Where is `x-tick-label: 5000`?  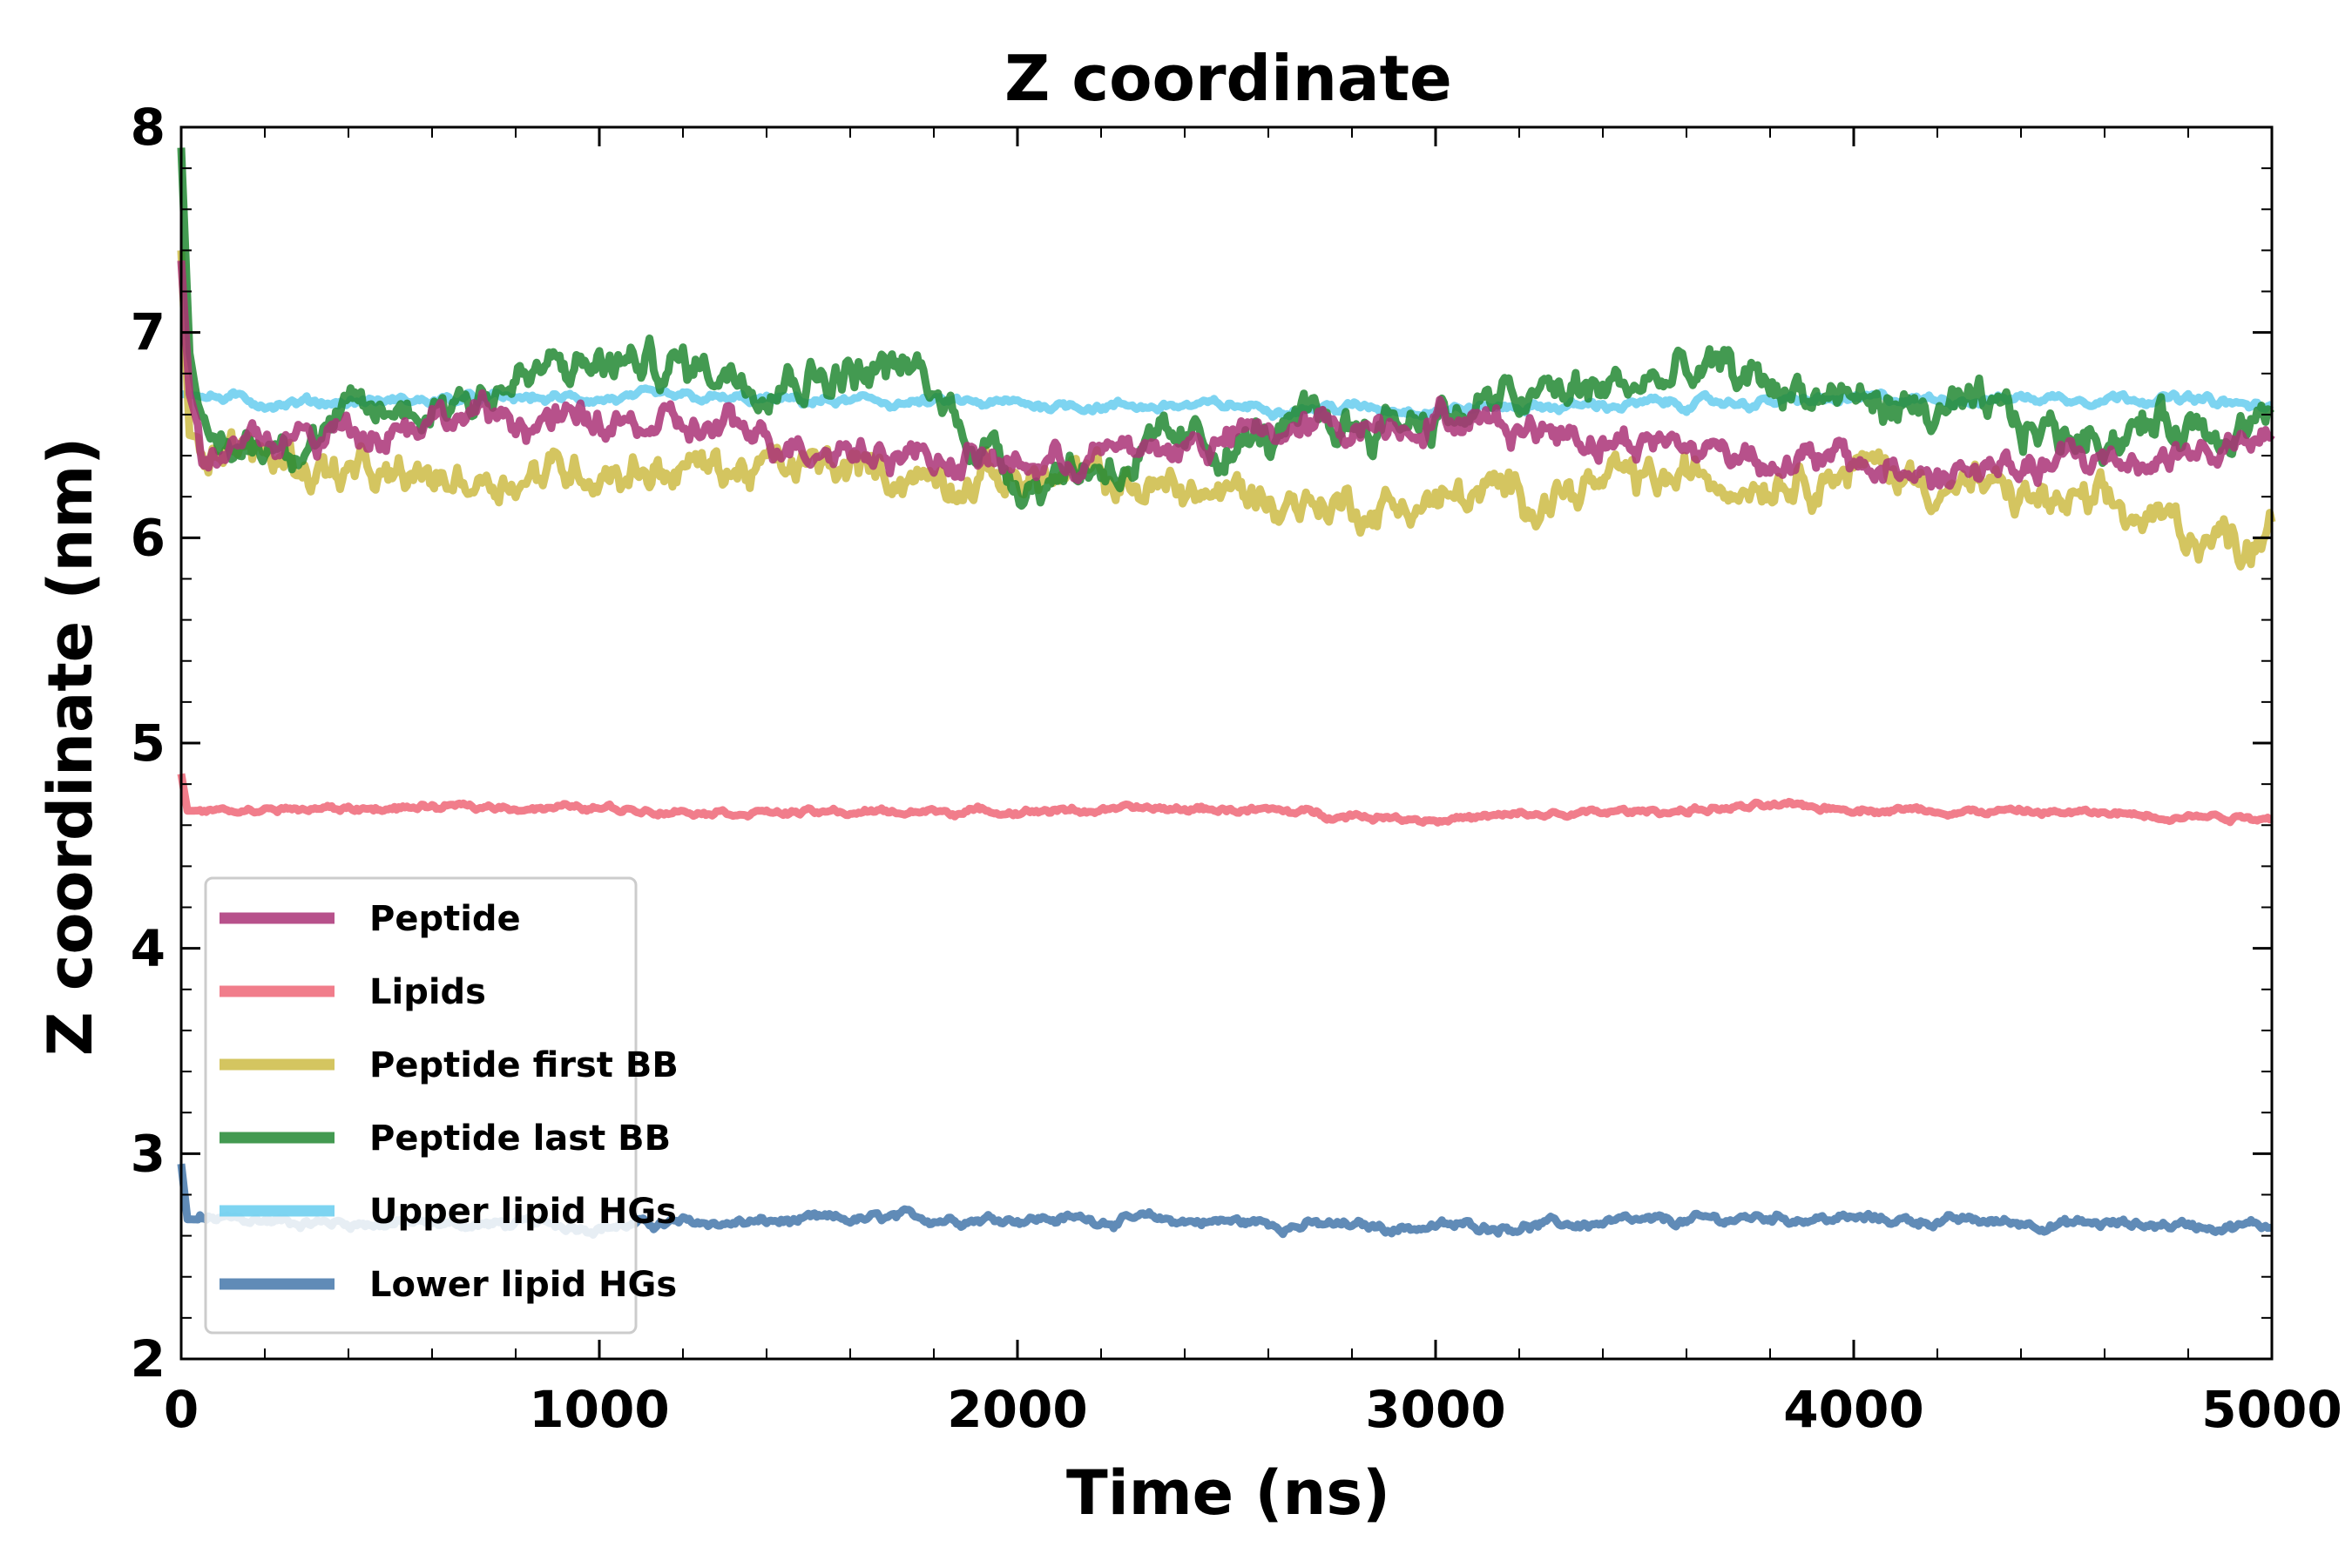
x-tick-label: 5000 is located at coordinates (2271, 1409).